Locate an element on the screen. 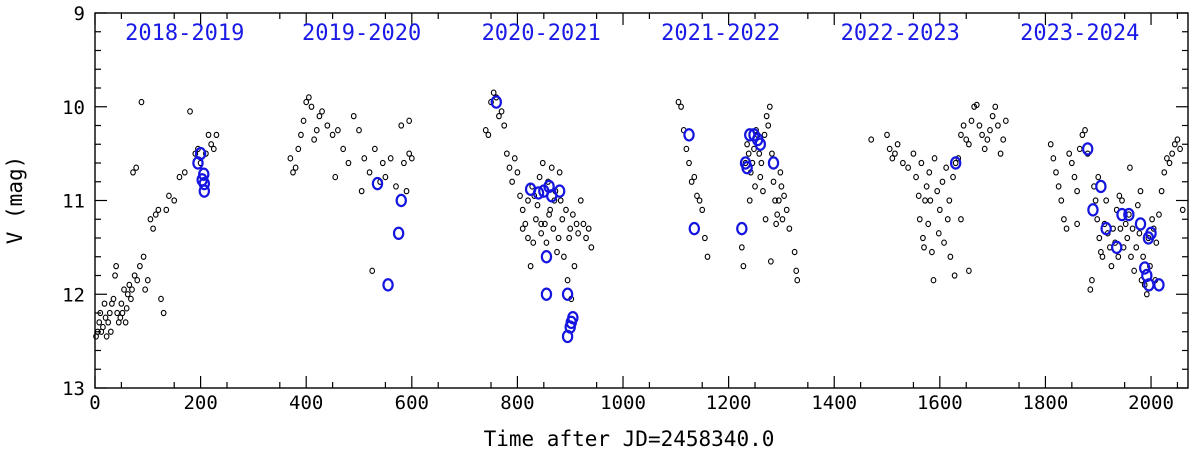 This screenshot has width=1200, height=454. x-tick-label: 800 is located at coordinates (517, 403).